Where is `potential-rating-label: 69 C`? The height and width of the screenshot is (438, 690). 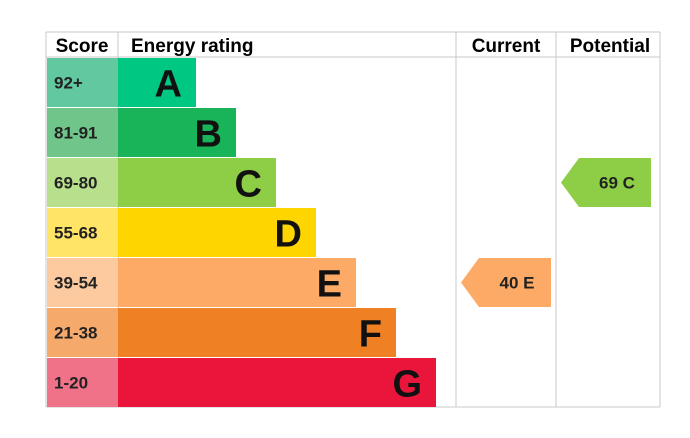 potential-rating-label: 69 C is located at coordinates (617, 183).